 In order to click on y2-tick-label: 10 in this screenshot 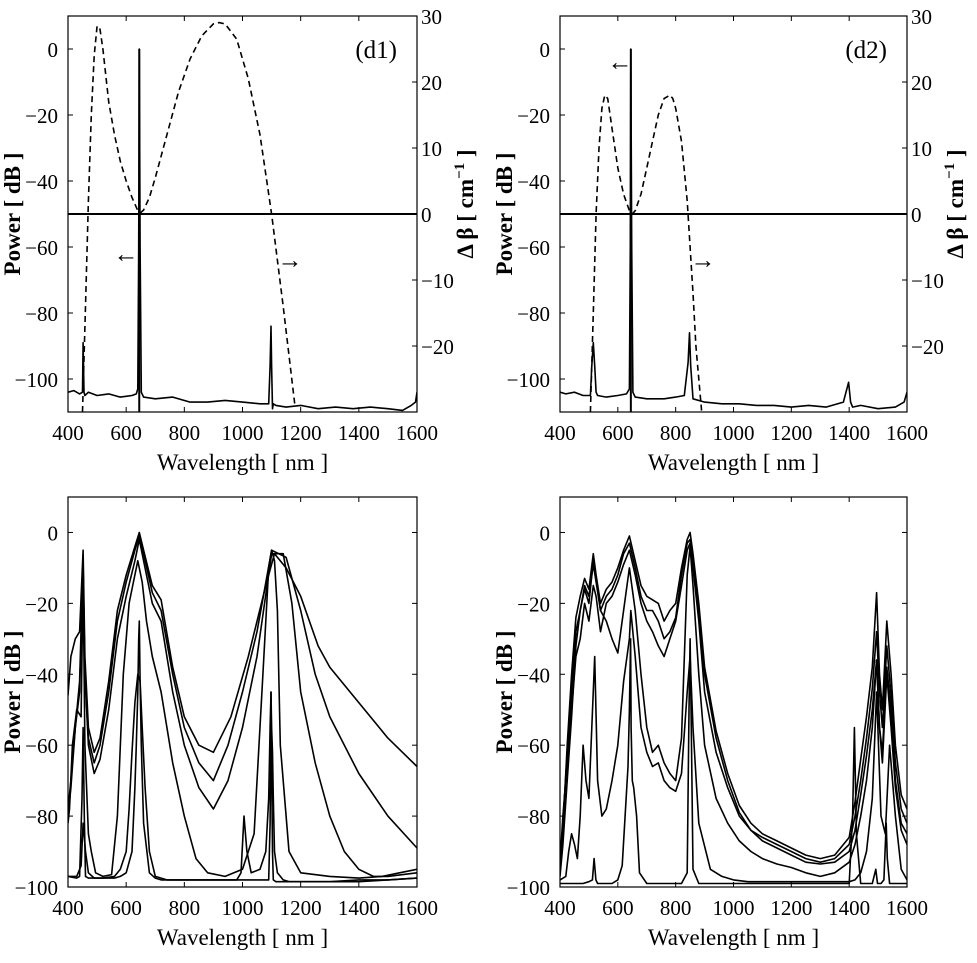, I will do `click(431, 149)`.